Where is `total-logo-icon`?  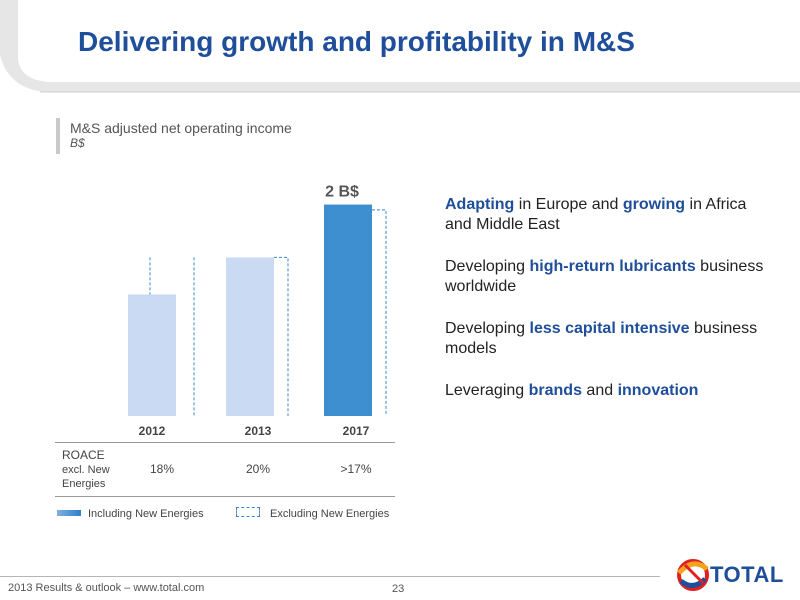 total-logo-icon is located at coordinates (693, 575).